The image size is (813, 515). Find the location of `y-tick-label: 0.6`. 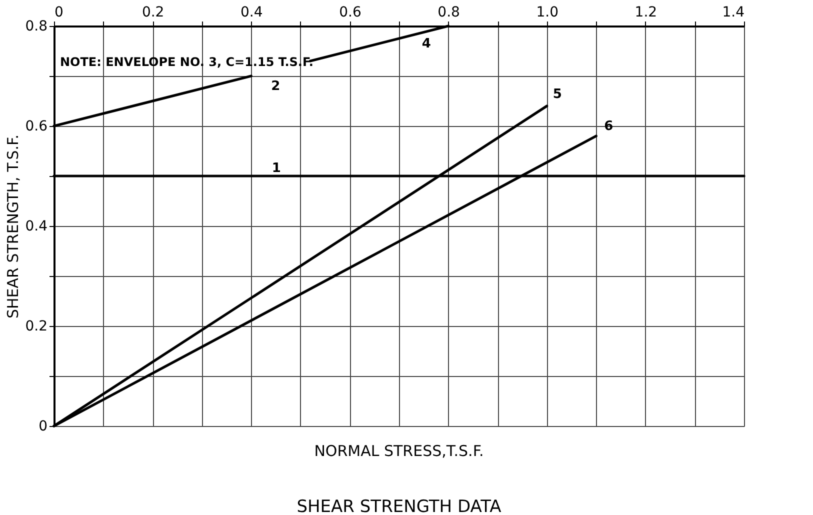

y-tick-label: 0.6 is located at coordinates (36, 126).